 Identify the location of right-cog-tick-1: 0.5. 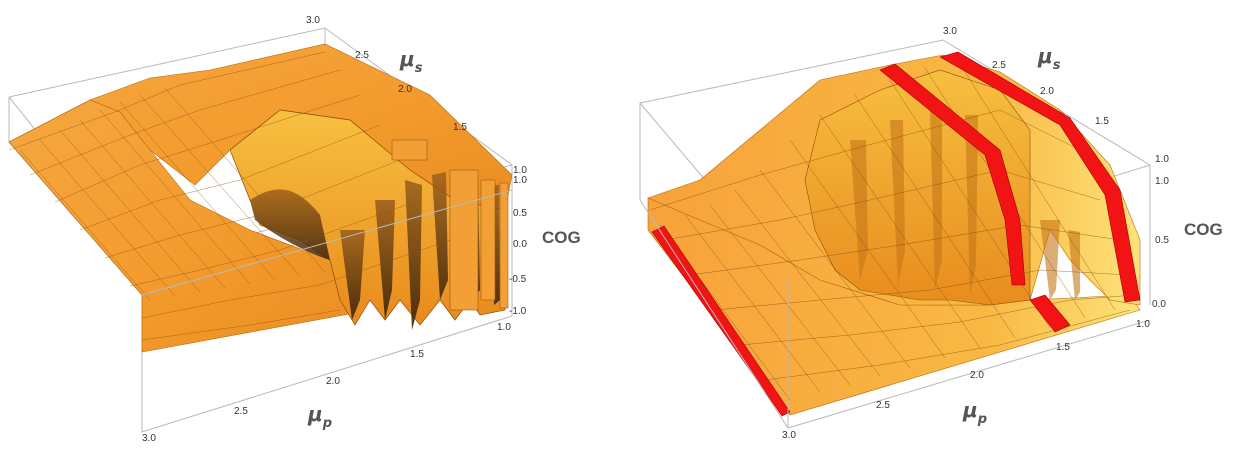
(1162, 240).